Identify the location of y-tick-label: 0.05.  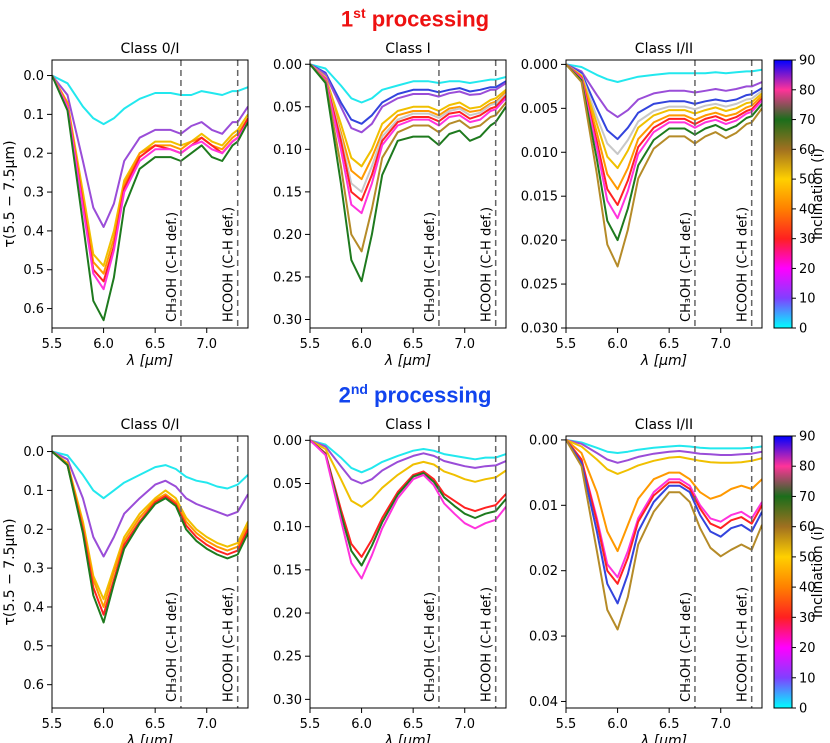
(287, 107).